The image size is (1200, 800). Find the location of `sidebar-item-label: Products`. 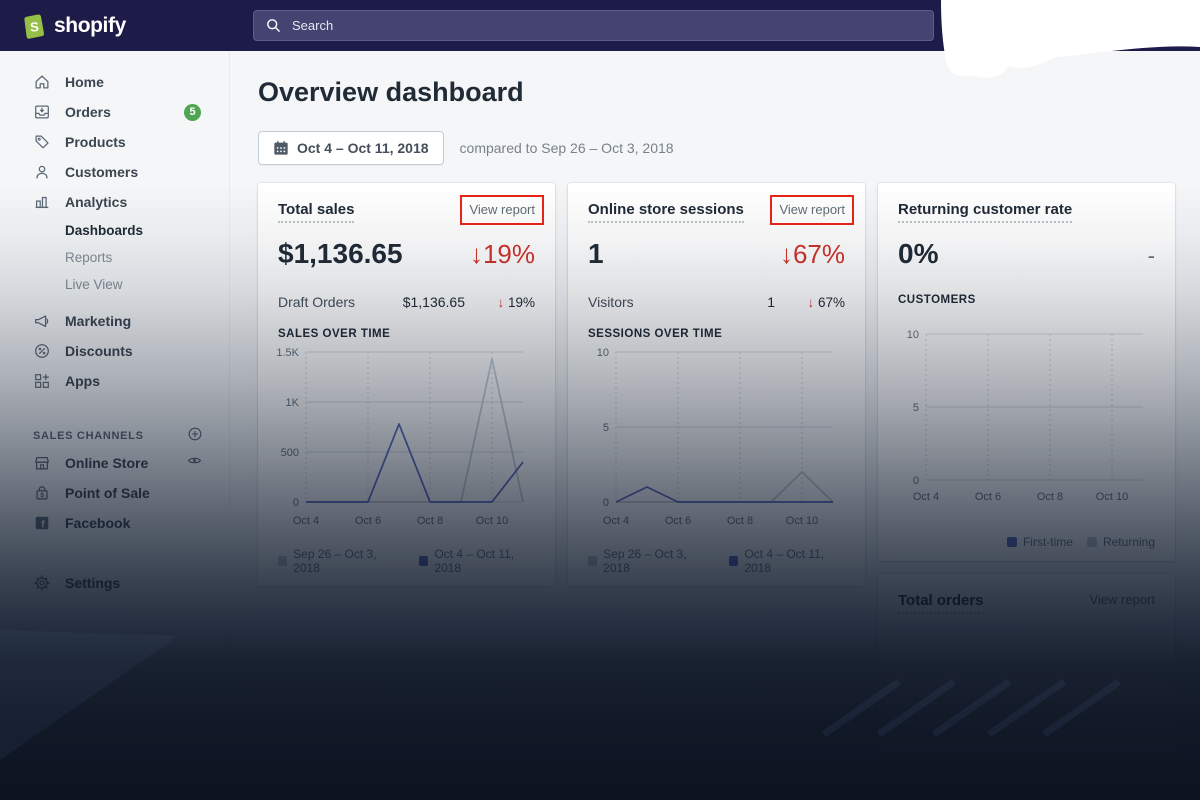

sidebar-item-label: Products is located at coordinates (95, 142).